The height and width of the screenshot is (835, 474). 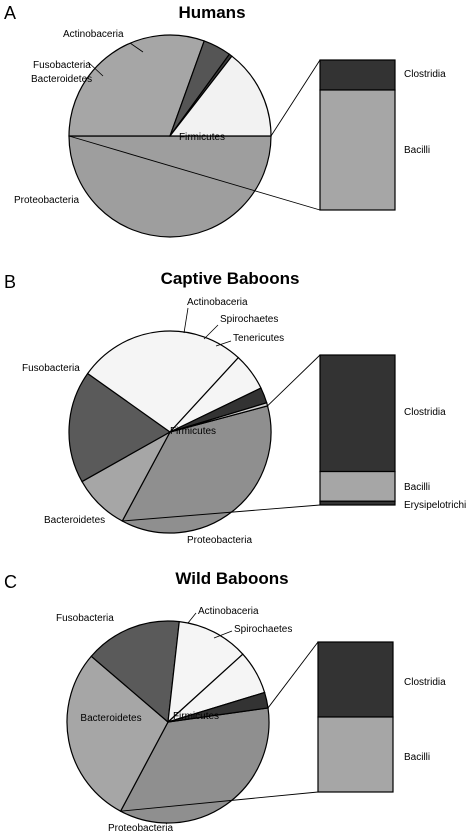 What do you see at coordinates (231, 578) in the screenshot?
I see `panel-title: Wild Baboons` at bounding box center [231, 578].